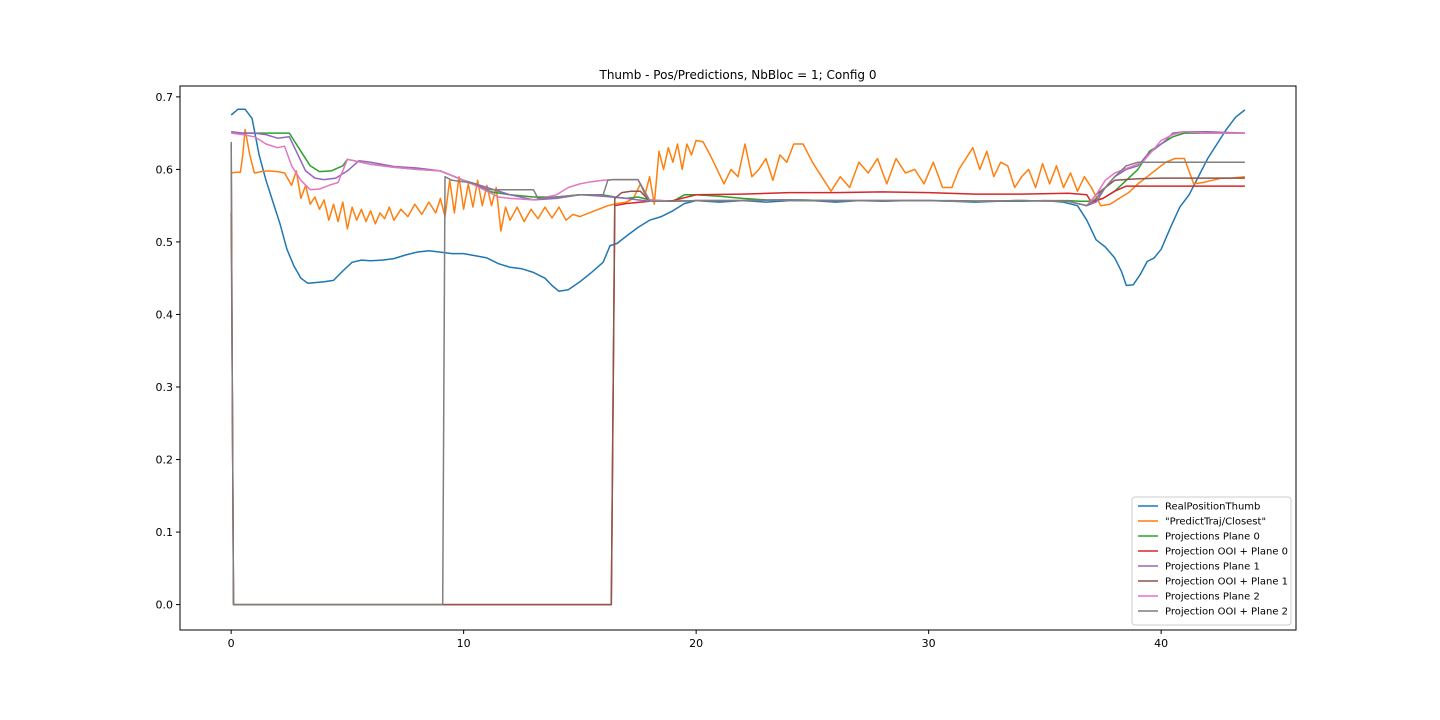 This screenshot has height=720, width=1440. What do you see at coordinates (1212, 597) in the screenshot?
I see `legend-label: Projections Plane 2` at bounding box center [1212, 597].